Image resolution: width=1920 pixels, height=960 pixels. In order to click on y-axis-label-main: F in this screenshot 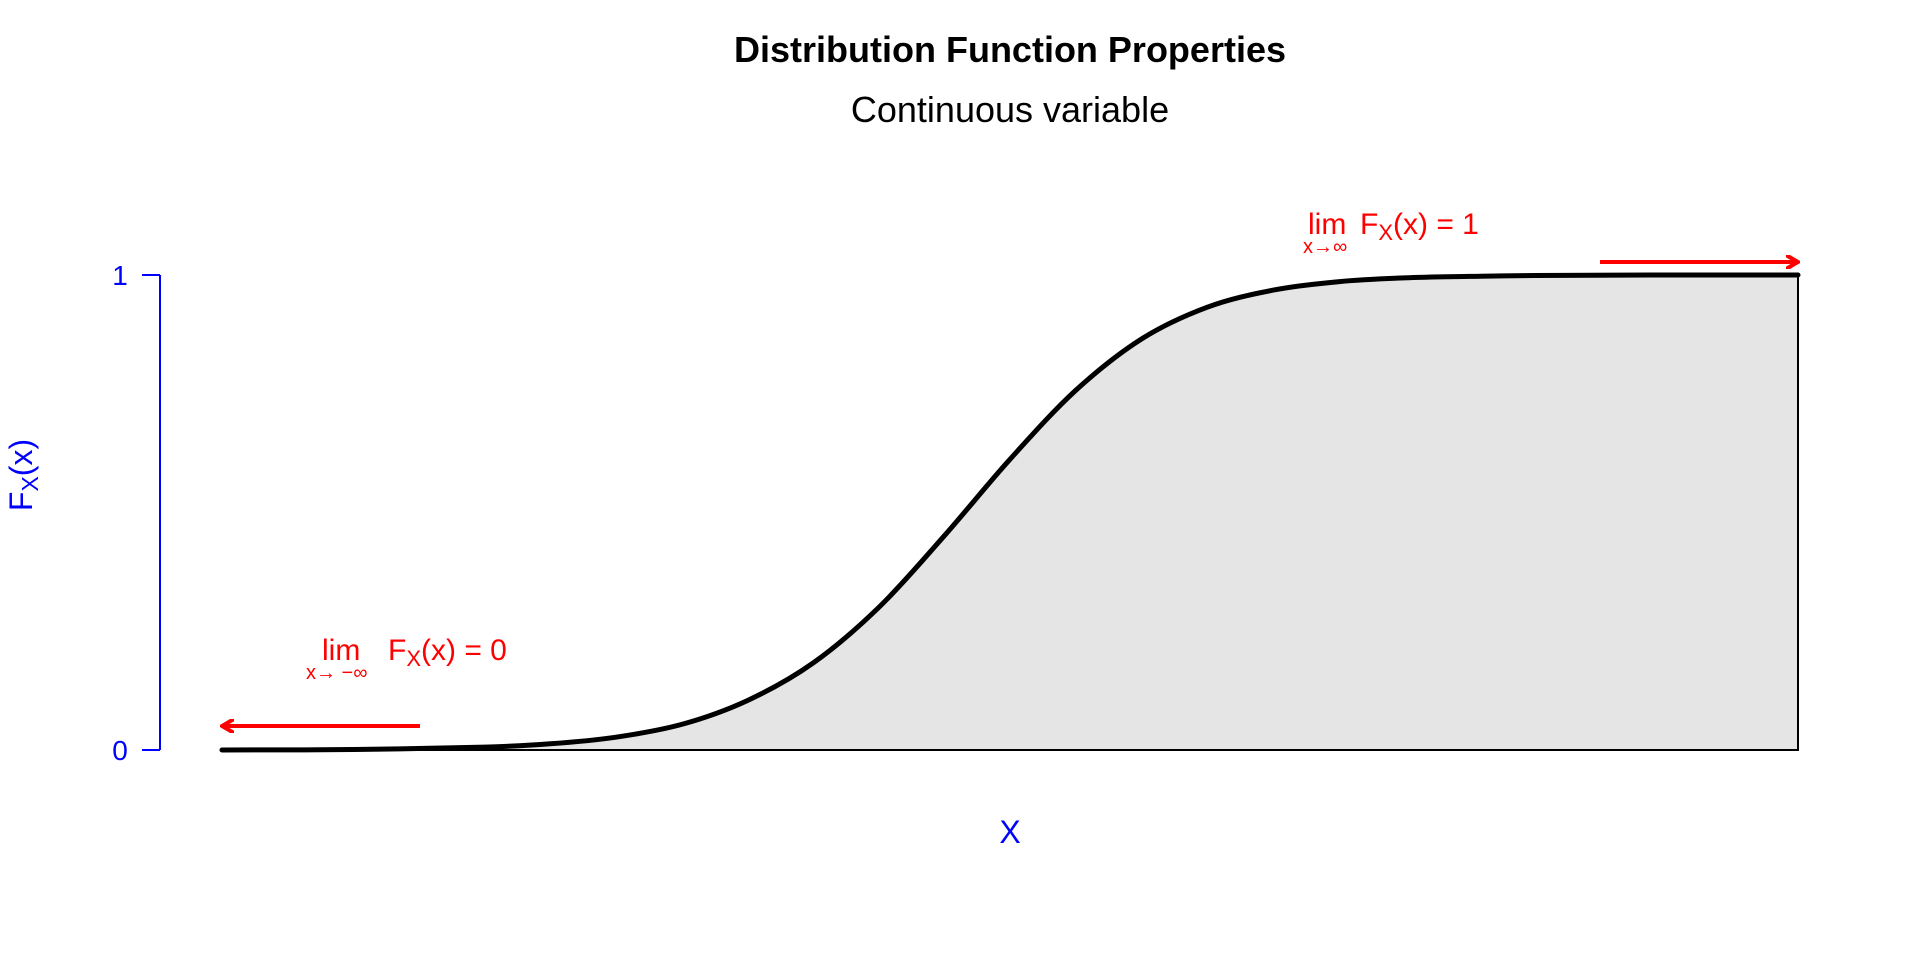, I will do `click(21, 502)`.